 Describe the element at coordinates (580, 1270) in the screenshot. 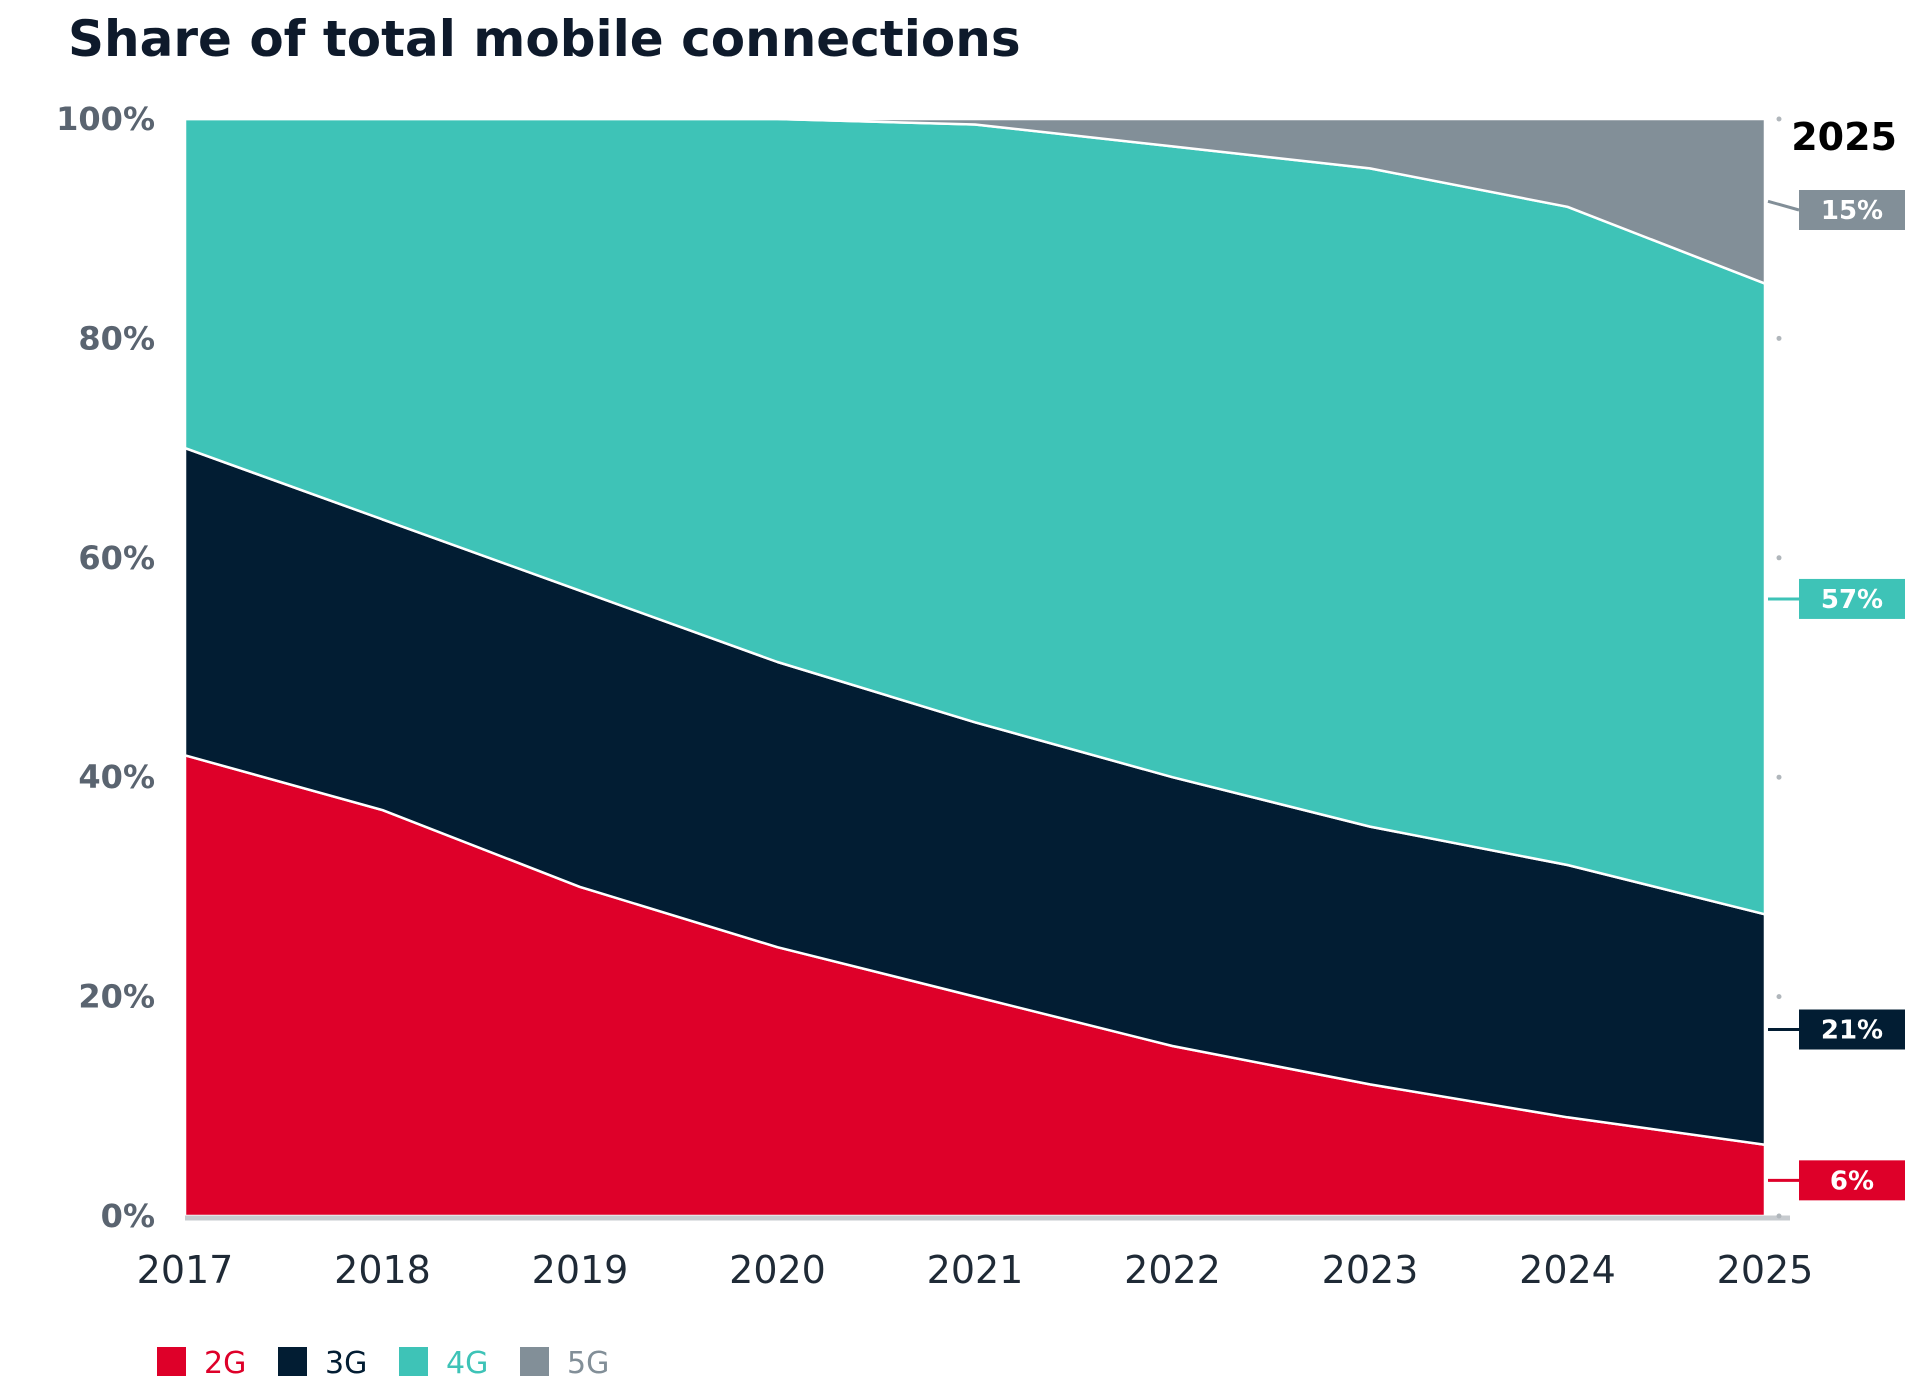

I see `x-tick-label: 2019` at that location.